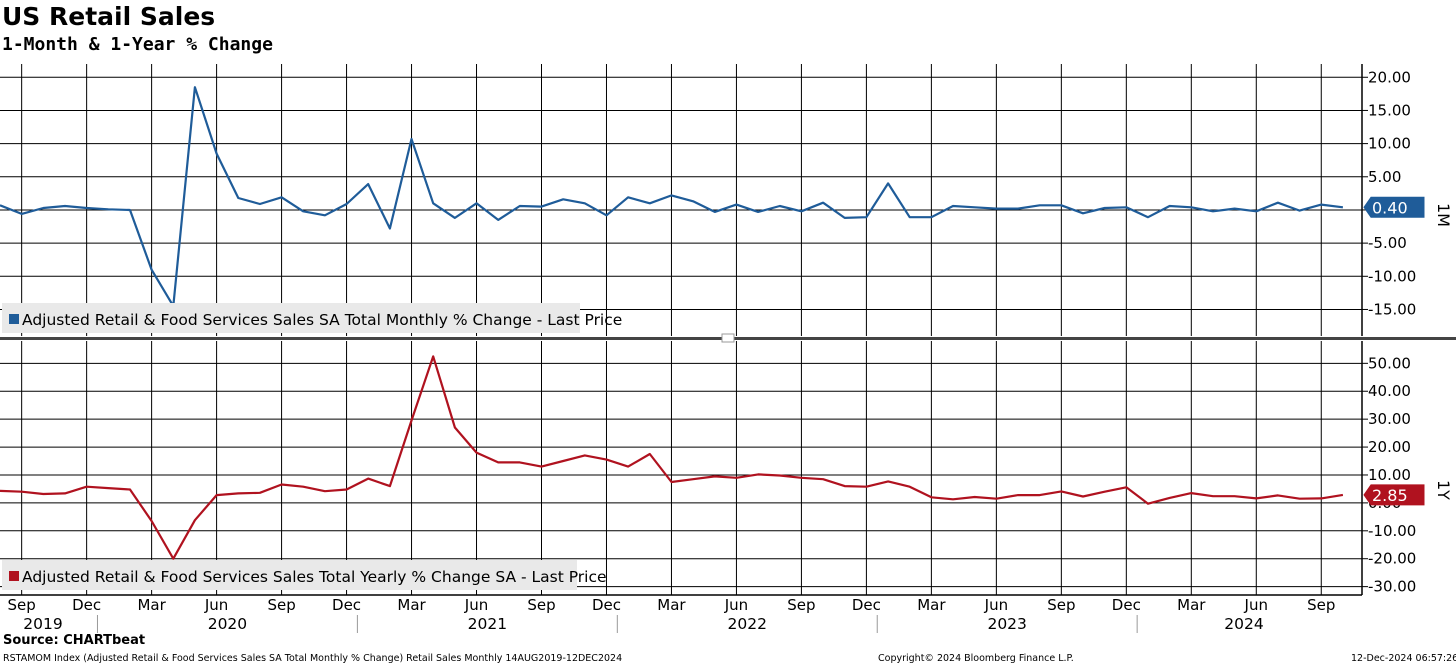  What do you see at coordinates (976, 658) in the screenshot?
I see `copyright-note: Copyright© 2024 Bloomberg Finance L.P.` at bounding box center [976, 658].